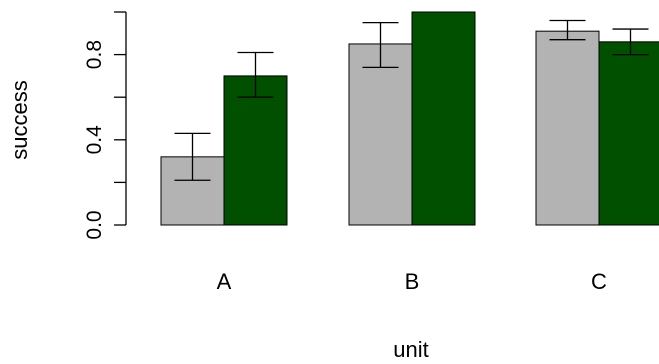 This screenshot has height=364, width=659. Describe the element at coordinates (410, 349) in the screenshot. I see `x-axis-title: unit` at that location.